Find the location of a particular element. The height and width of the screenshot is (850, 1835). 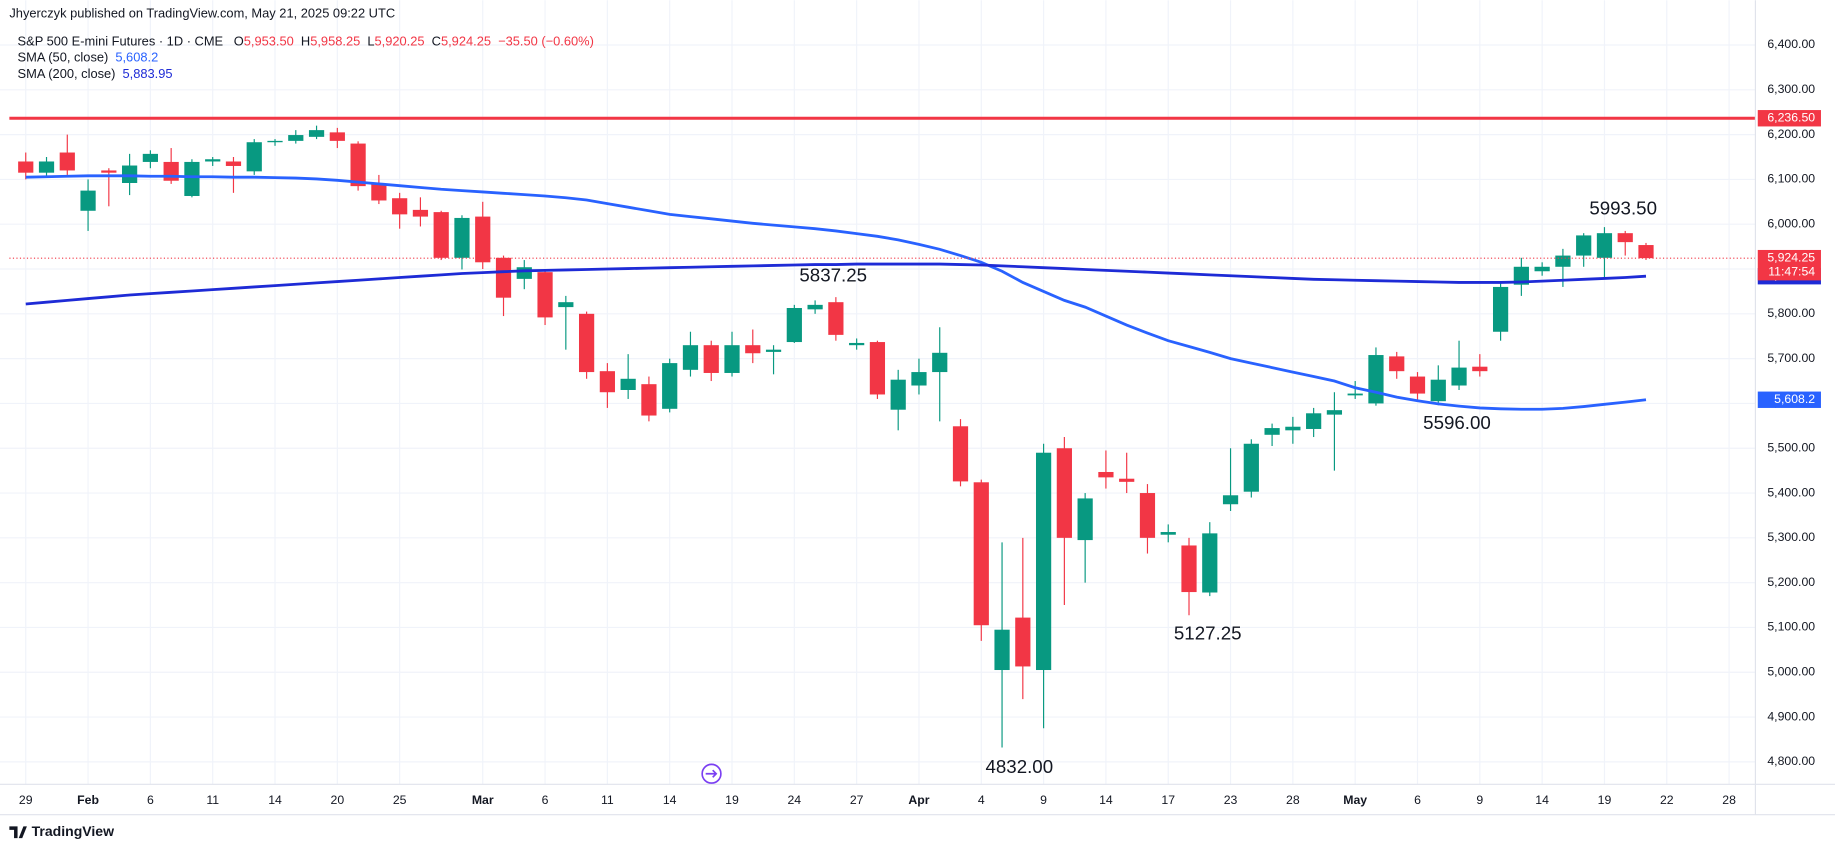

ohlc-key: O is located at coordinates (239, 41).